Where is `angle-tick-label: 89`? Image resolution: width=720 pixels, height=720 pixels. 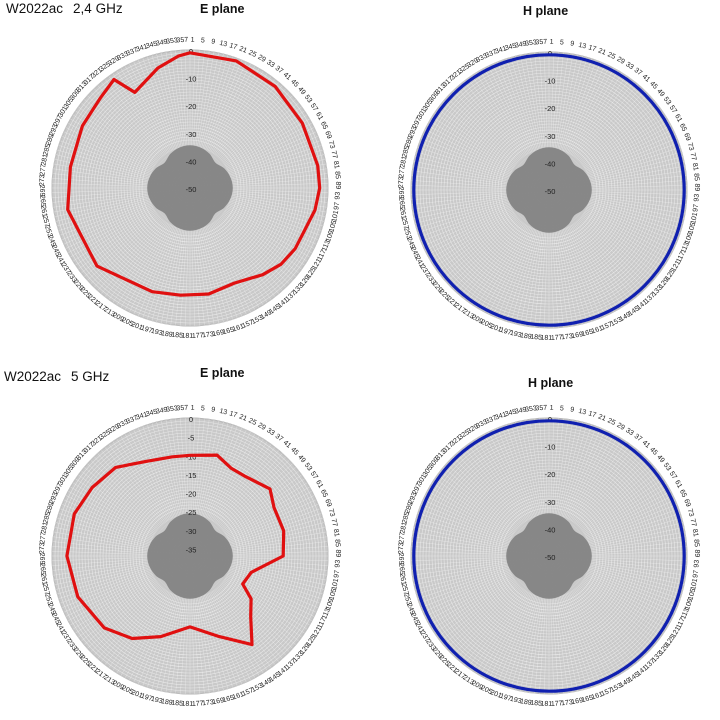 angle-tick-label: 89 is located at coordinates (696, 553).